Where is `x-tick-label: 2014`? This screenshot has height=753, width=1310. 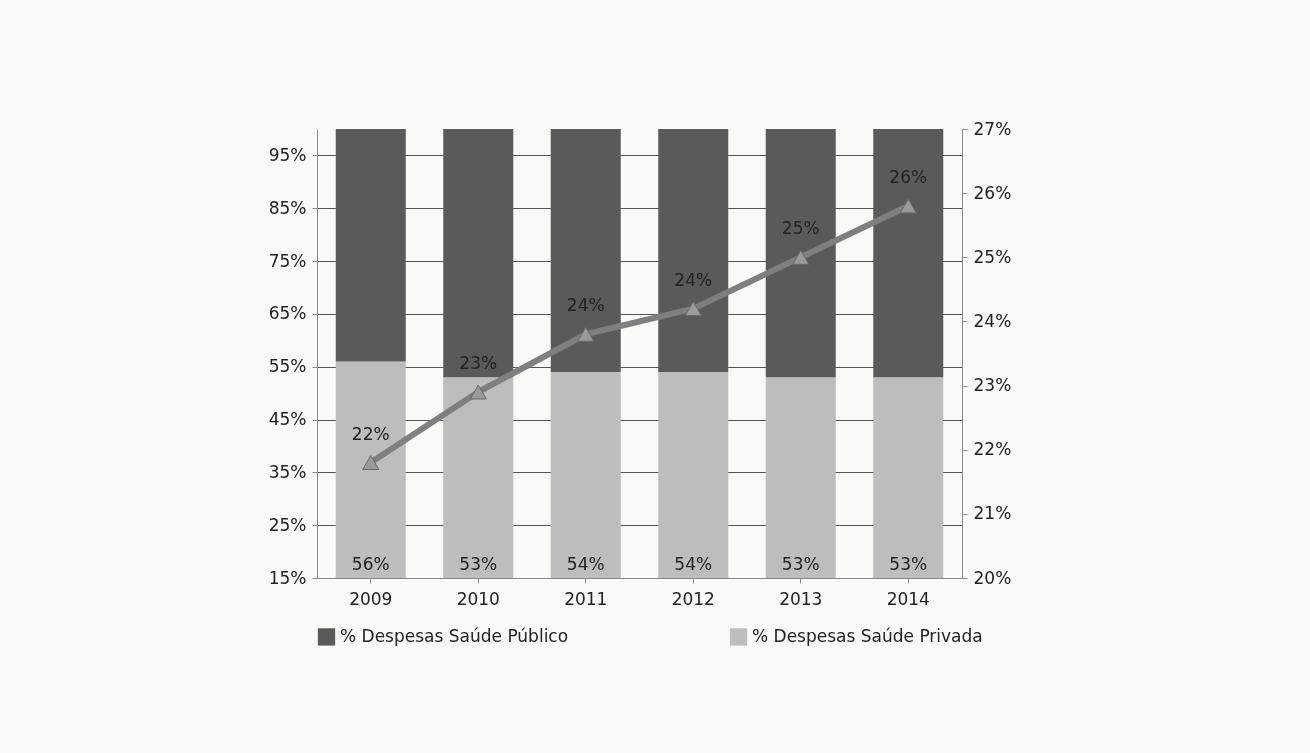 x-tick-label: 2014 is located at coordinates (908, 598).